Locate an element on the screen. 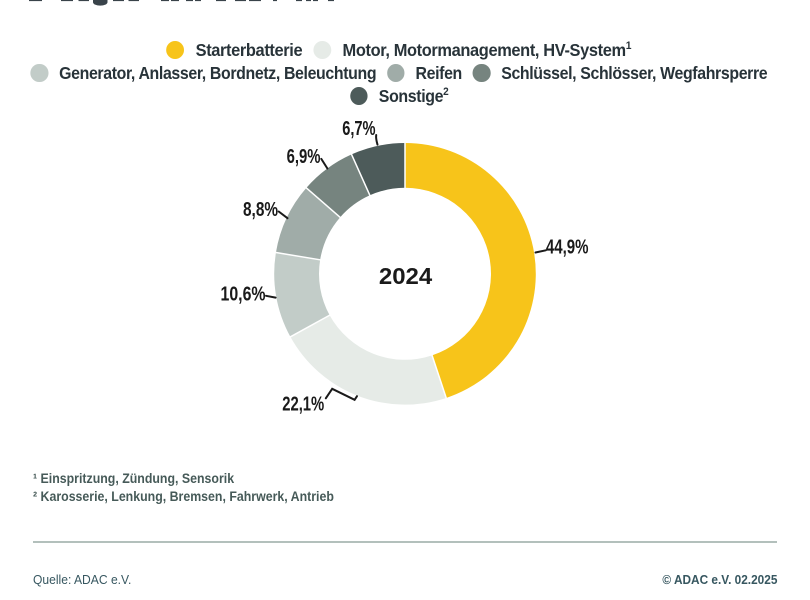 This screenshot has height=600, width=810. svg-text: 10,6% is located at coordinates (243, 292).